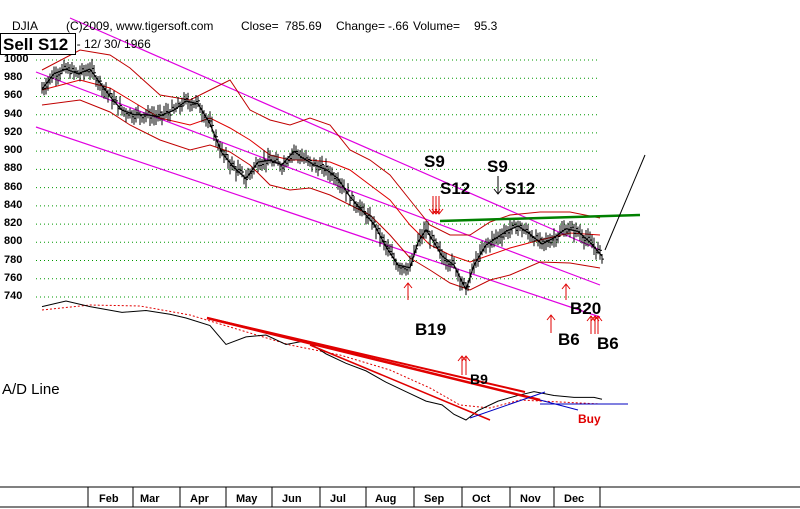 This screenshot has height=509, width=800. What do you see at coordinates (569, 339) in the screenshot?
I see `signal-b6-label: B6` at bounding box center [569, 339].